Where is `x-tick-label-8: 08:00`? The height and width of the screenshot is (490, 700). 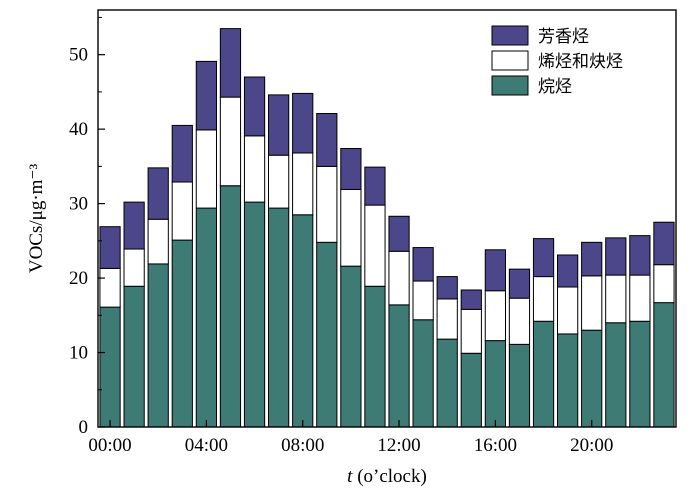
x-tick-label-8: 08:00 is located at coordinates (302, 445).